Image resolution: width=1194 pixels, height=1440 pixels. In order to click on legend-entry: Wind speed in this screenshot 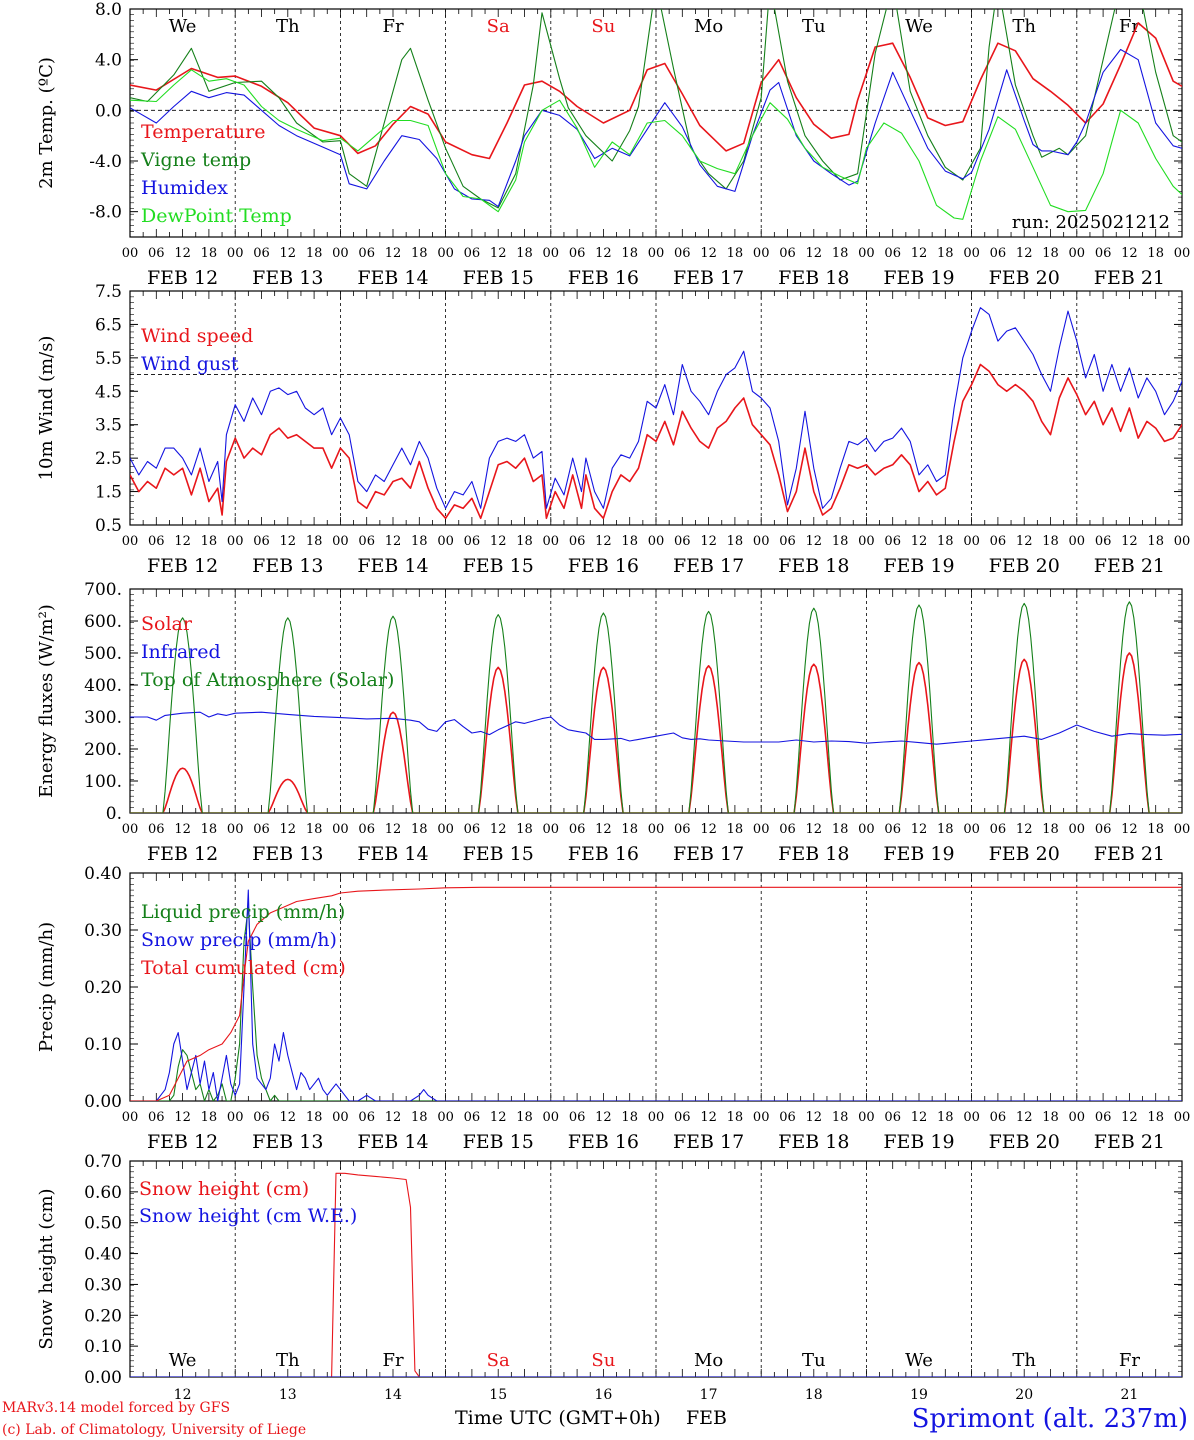, I will do `click(197, 336)`.